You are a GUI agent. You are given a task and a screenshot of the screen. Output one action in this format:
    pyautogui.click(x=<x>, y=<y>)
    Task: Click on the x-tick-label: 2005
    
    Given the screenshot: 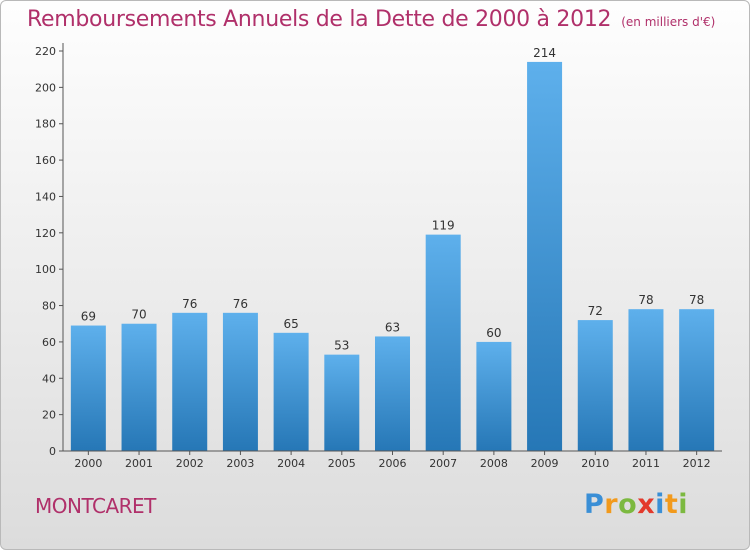 What is the action you would take?
    pyautogui.click(x=342, y=463)
    